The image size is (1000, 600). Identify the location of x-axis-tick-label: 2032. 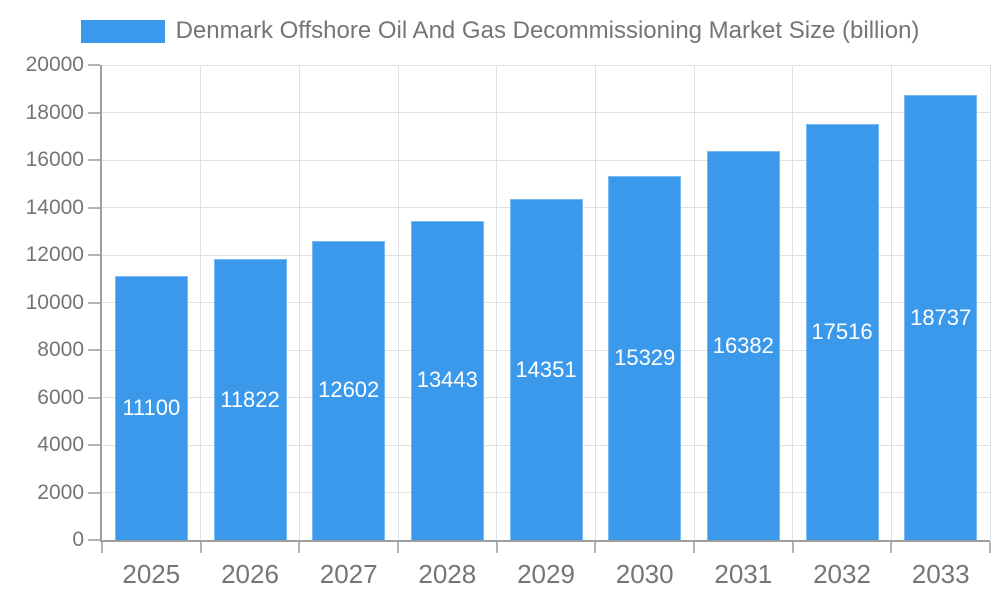
(842, 574).